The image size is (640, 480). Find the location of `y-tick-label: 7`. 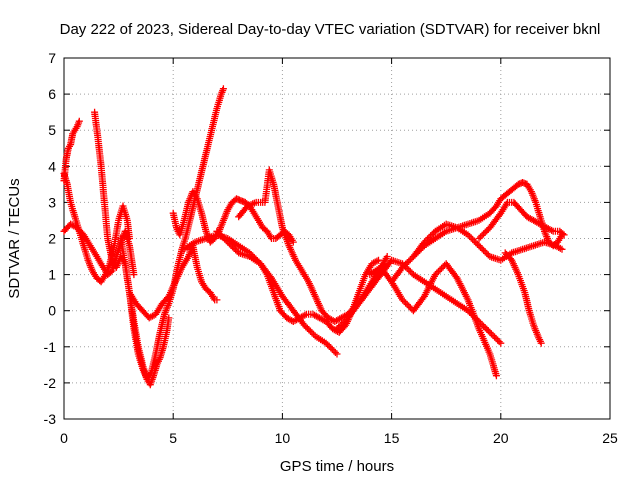

y-tick-label: 7 is located at coordinates (52, 58).